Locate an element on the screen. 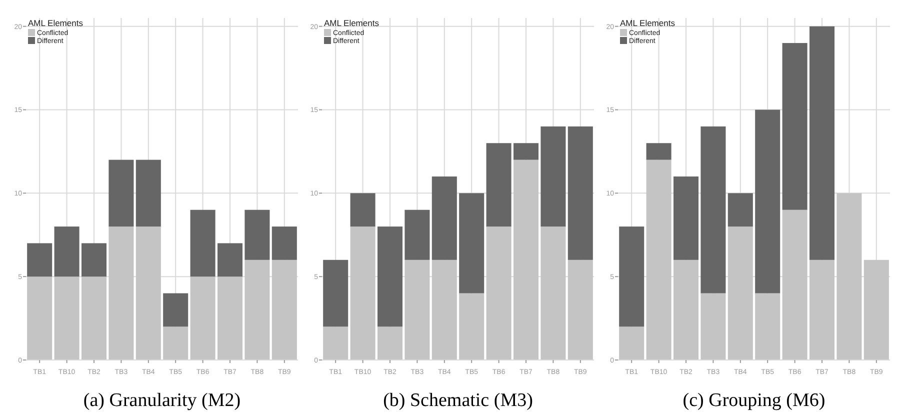 The image size is (908, 415). text: (c) Grouping (M6) is located at coordinates (754, 400).